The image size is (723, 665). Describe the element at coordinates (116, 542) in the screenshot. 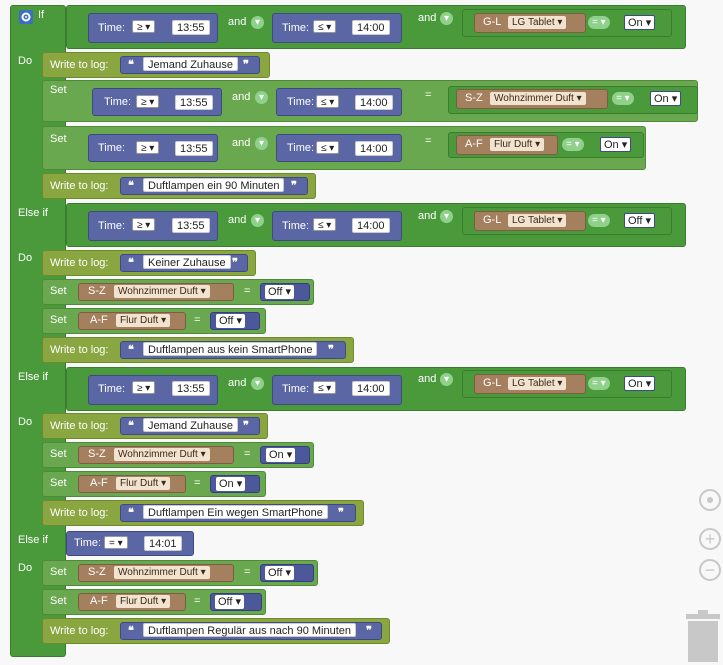

I see `operator-dropdown: = ▾` at that location.